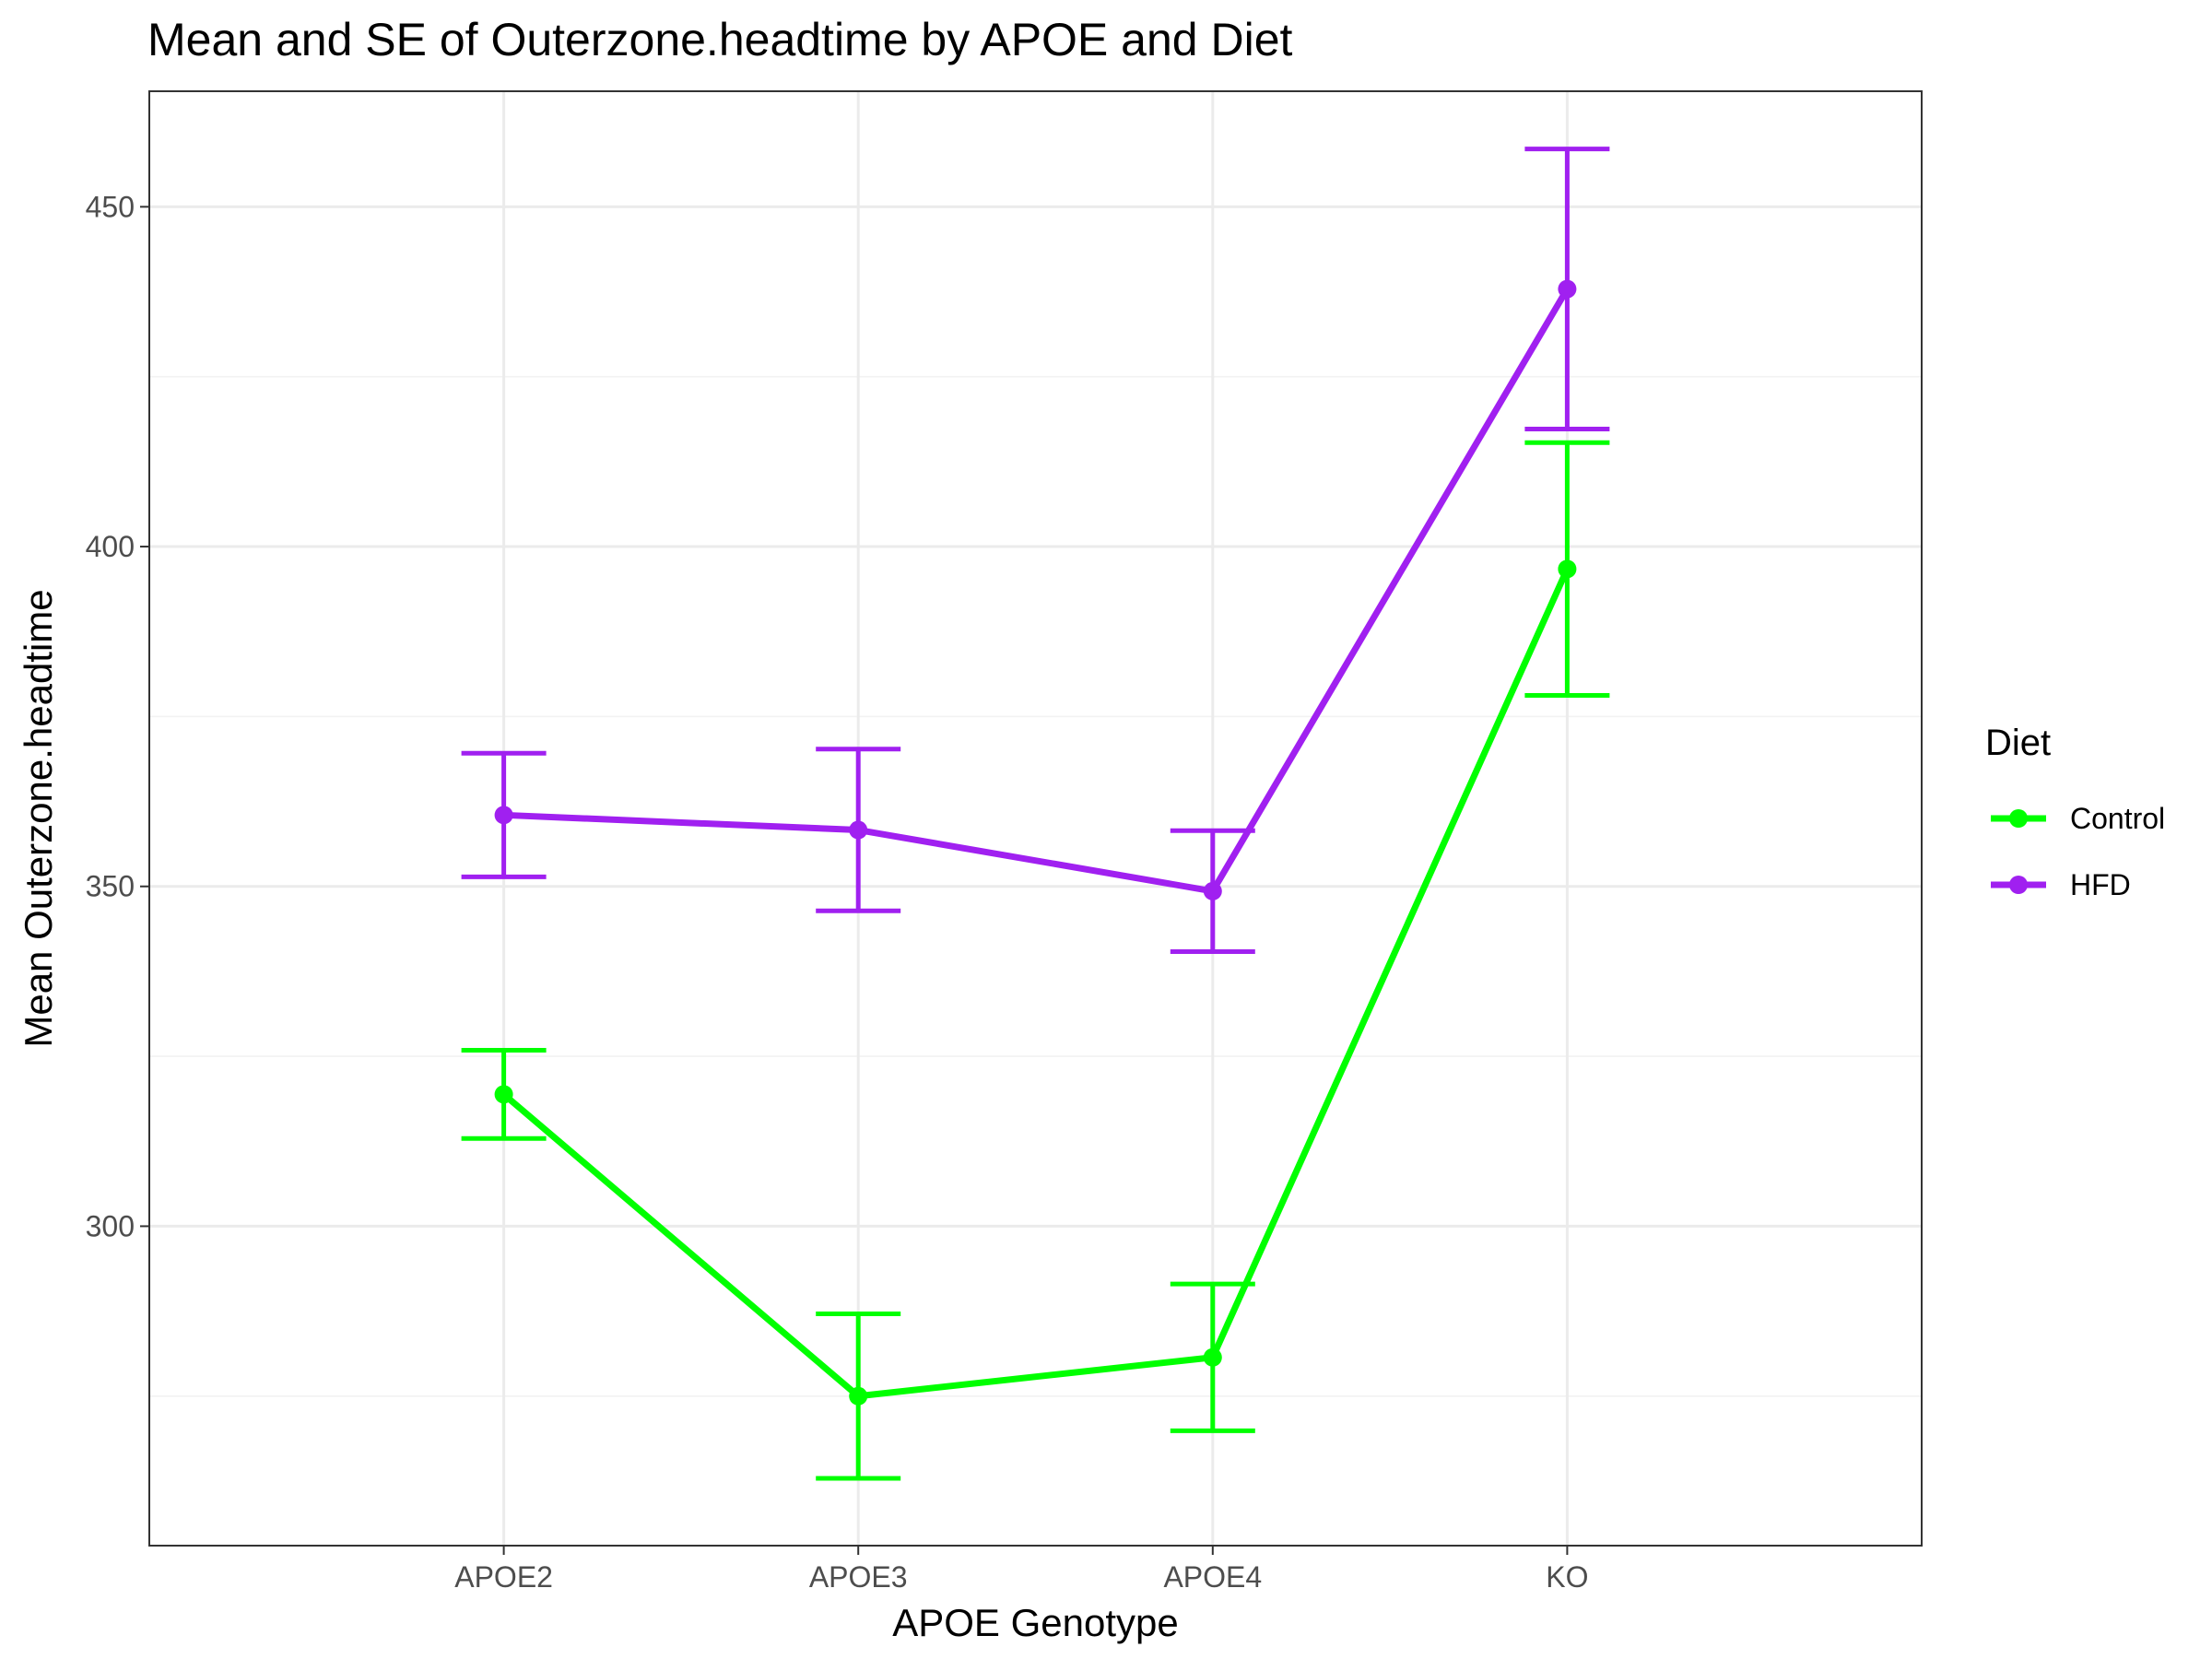 This screenshot has width=2212, height=1659. Describe the element at coordinates (858, 1577) in the screenshot. I see `x-tick-label: APOE3` at that location.